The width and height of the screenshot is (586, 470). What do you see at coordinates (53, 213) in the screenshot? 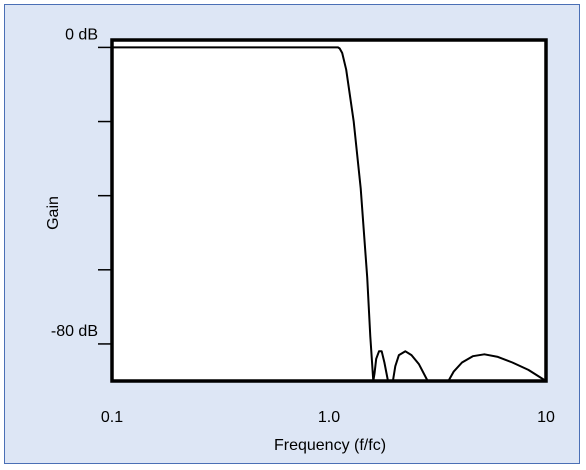
I see `y-axis-label: Gain` at bounding box center [53, 213].